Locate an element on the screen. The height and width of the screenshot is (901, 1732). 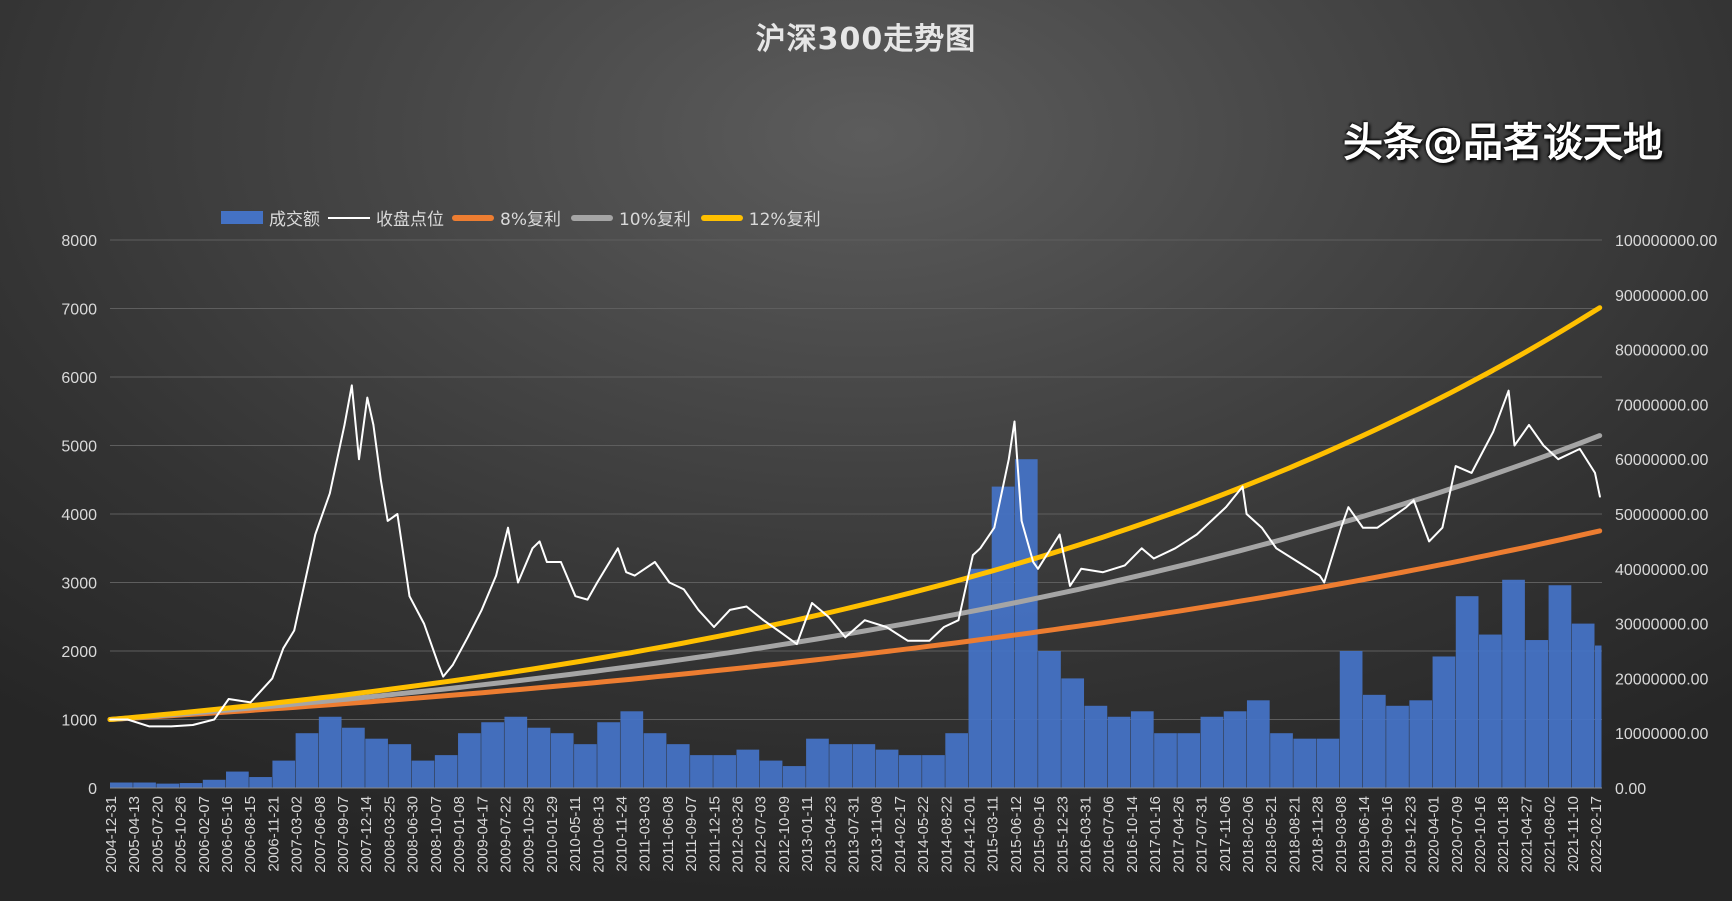
x-axis-tick-label: 2012-03-26 is located at coordinates (737, 834).